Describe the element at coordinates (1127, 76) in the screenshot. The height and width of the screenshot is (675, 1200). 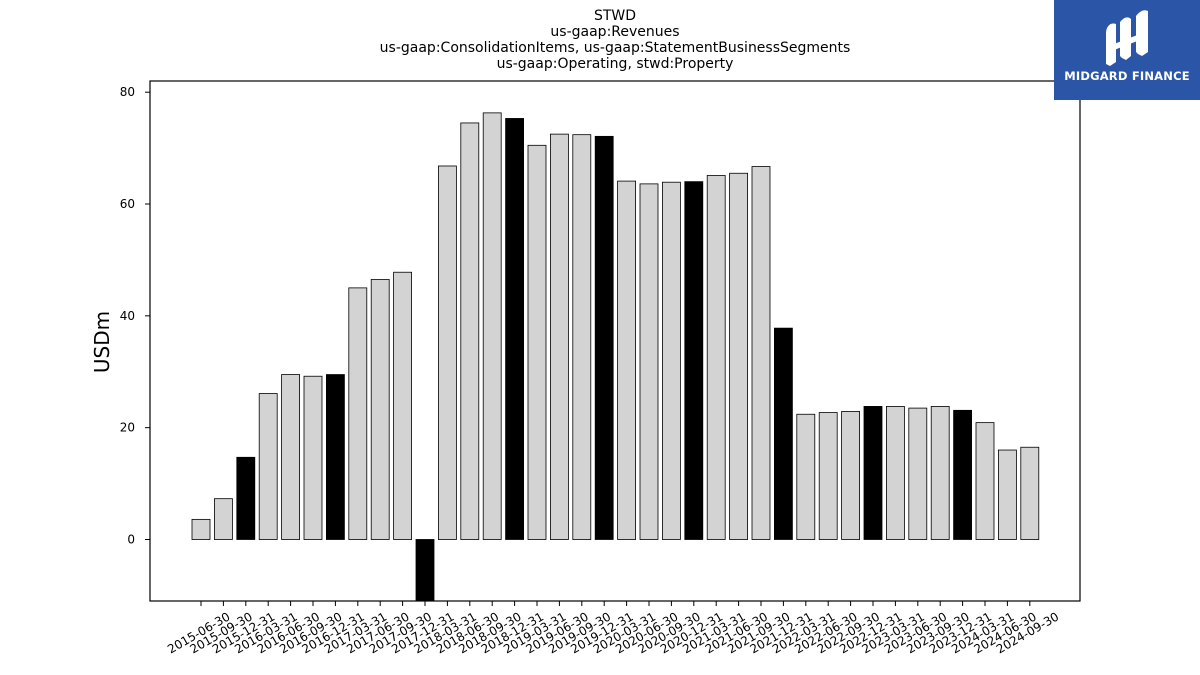
I see `logo-text: MIDGARD FINANCE` at that location.